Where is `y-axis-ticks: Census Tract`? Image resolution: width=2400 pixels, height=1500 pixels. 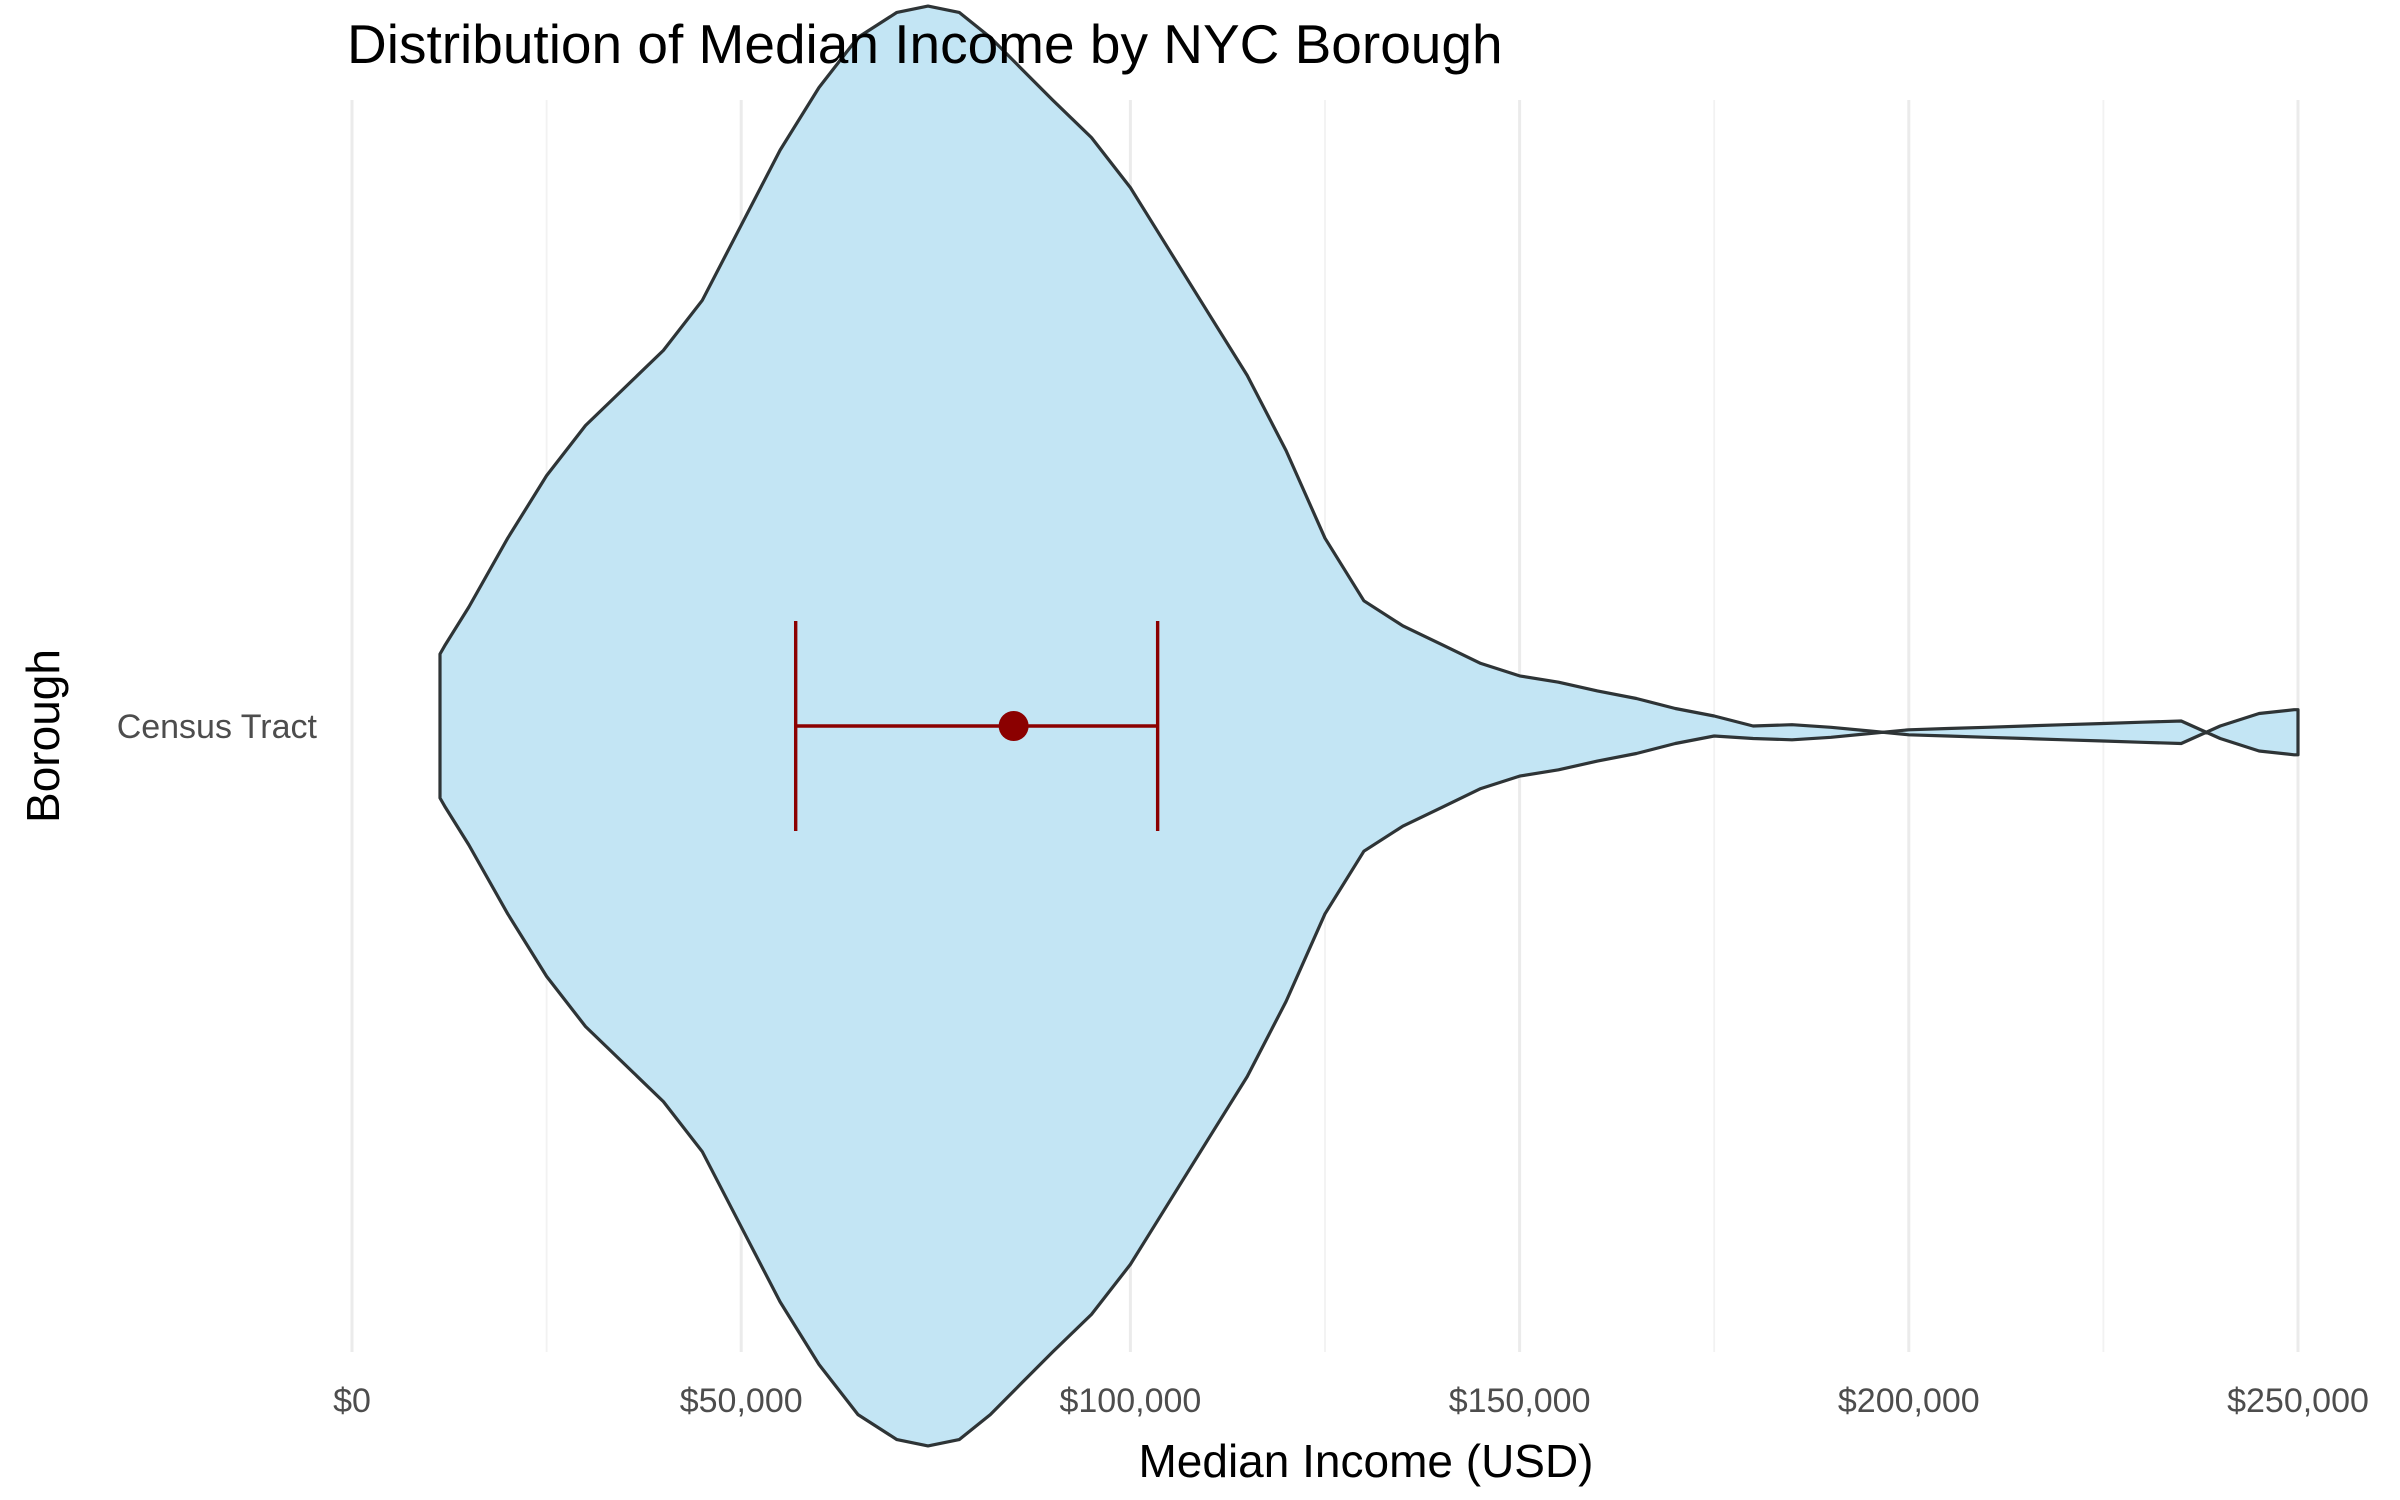 y-axis-ticks: Census Tract is located at coordinates (217, 727).